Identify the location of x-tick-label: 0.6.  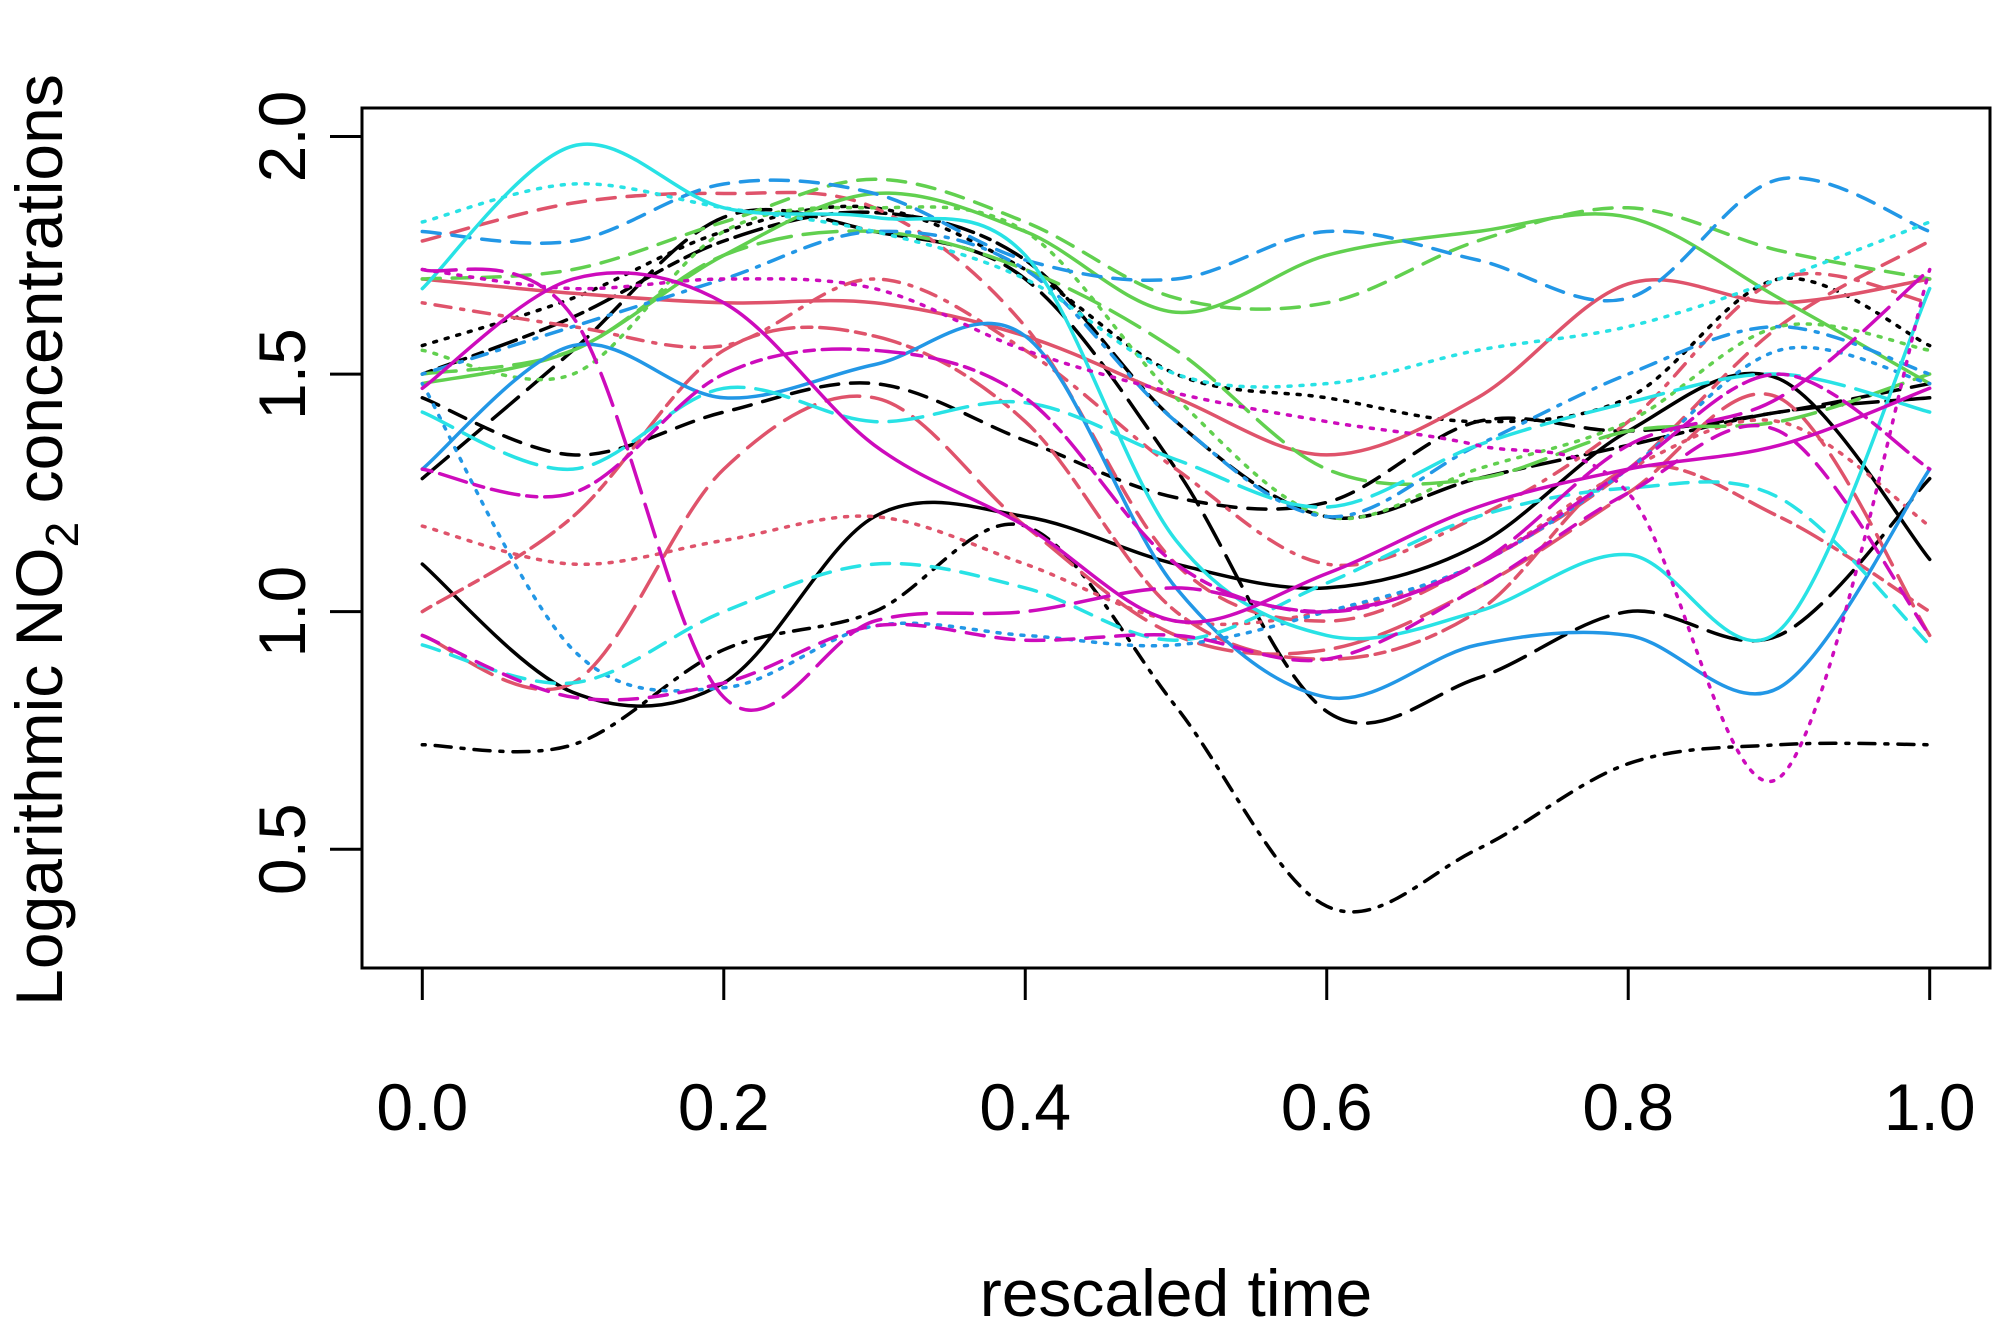
(1327, 1107).